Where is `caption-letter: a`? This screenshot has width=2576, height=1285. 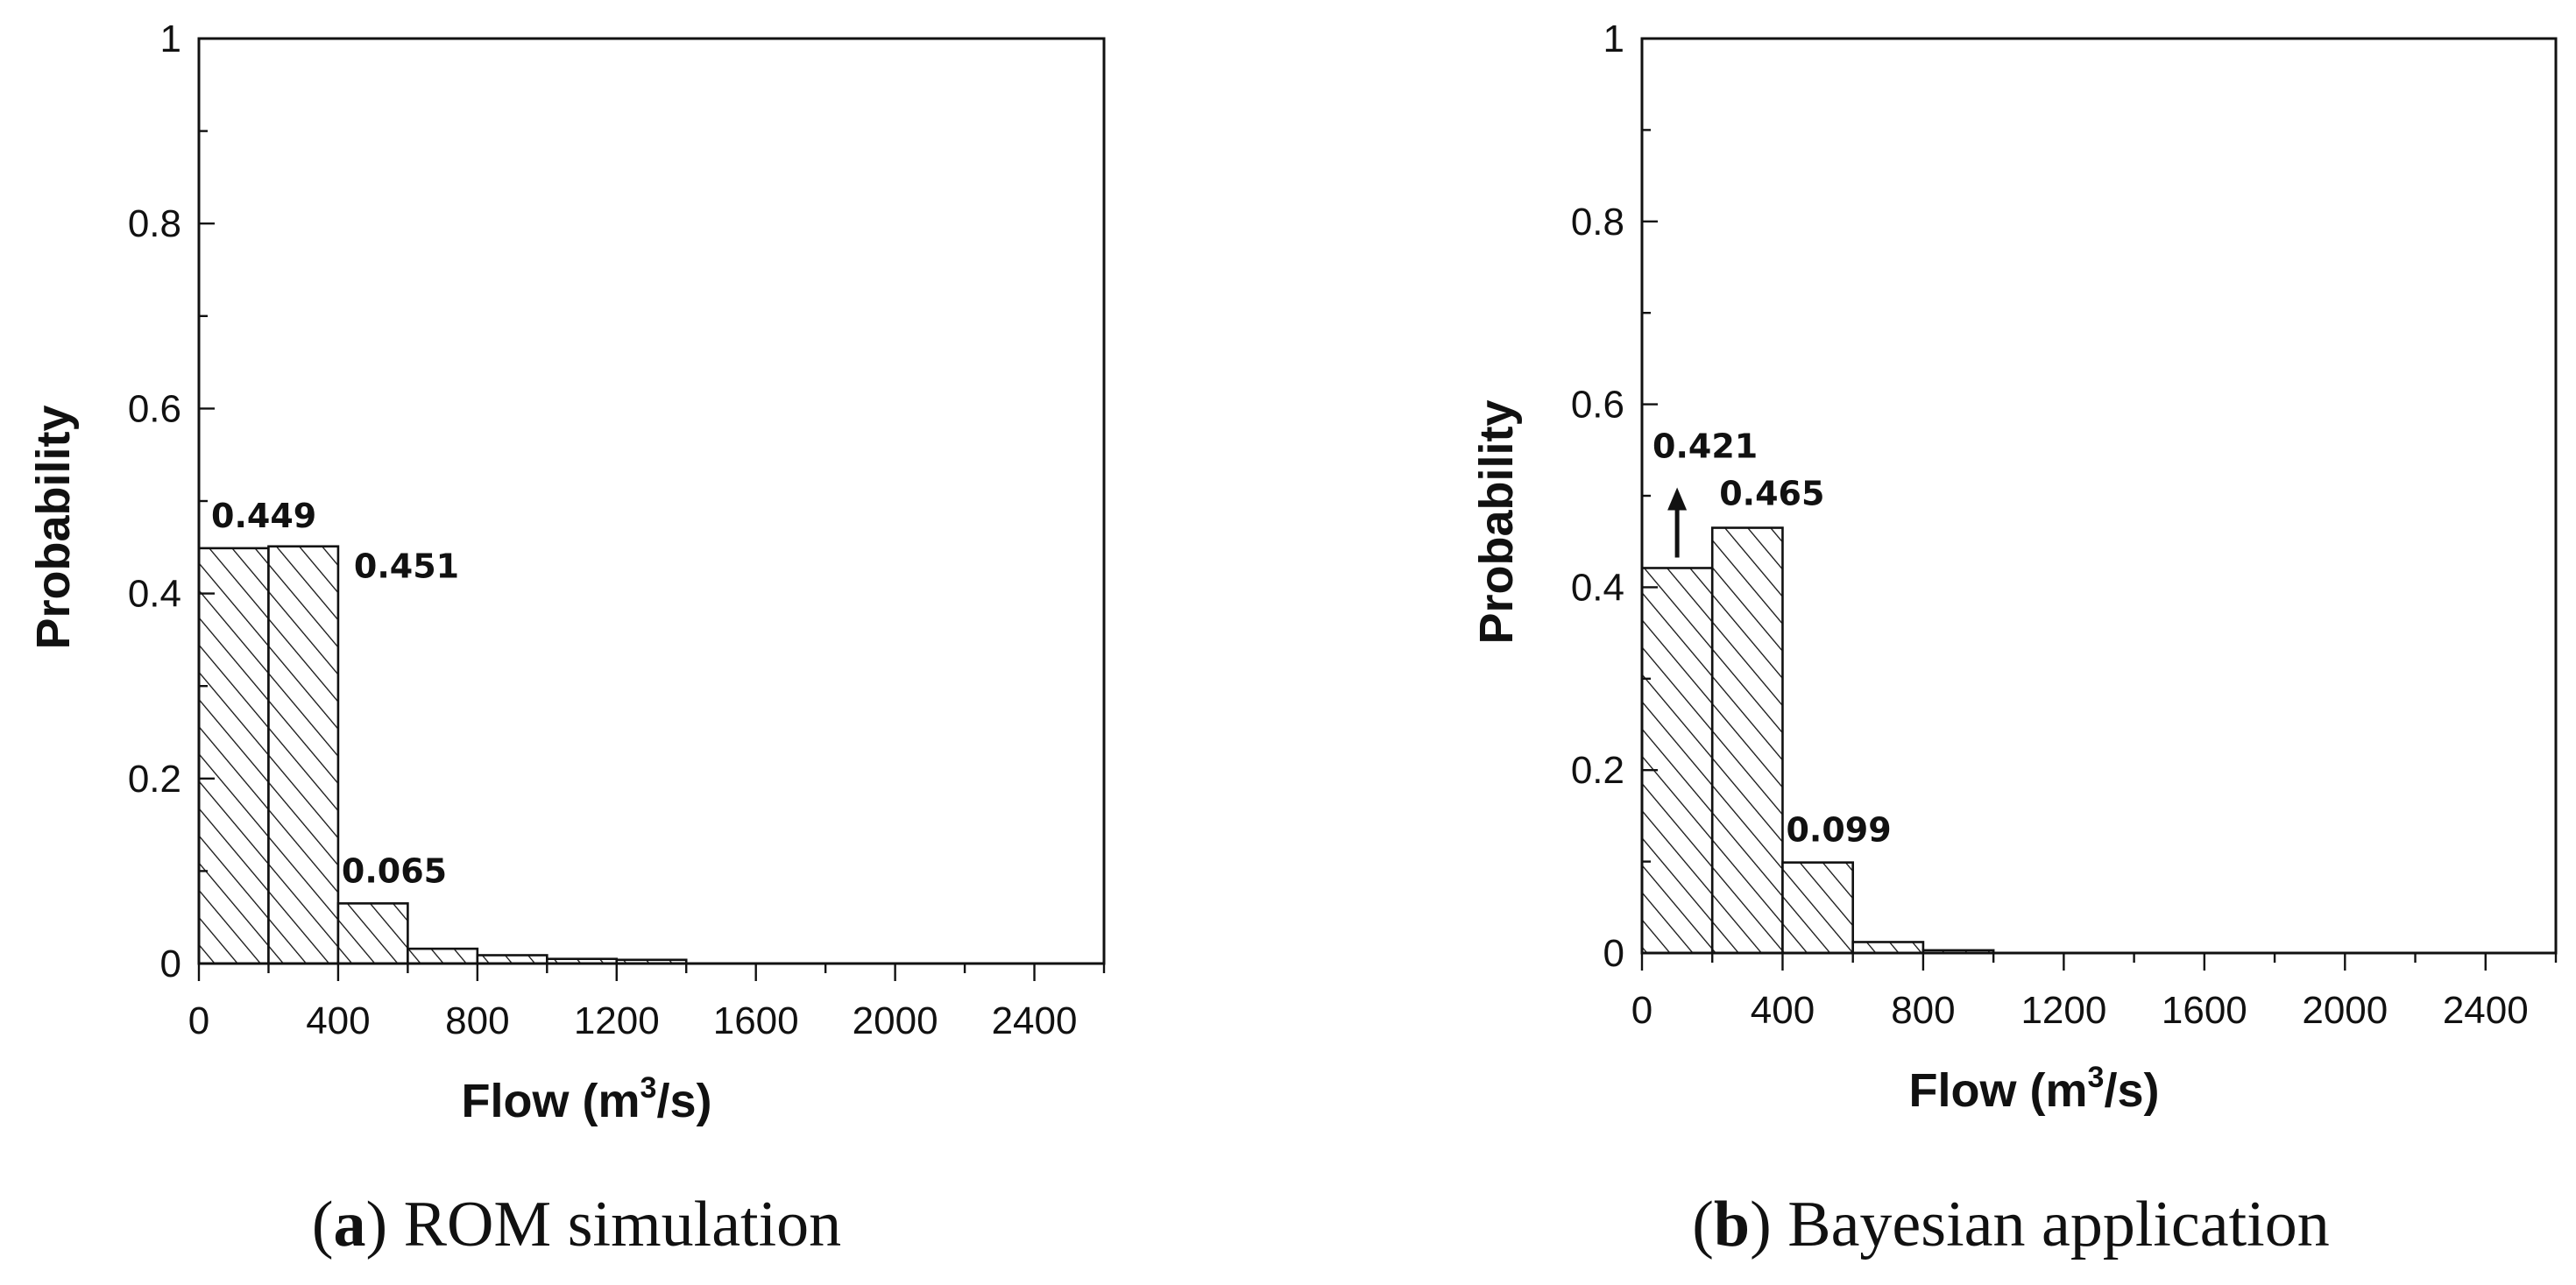
caption-letter: a is located at coordinates (349, 1224).